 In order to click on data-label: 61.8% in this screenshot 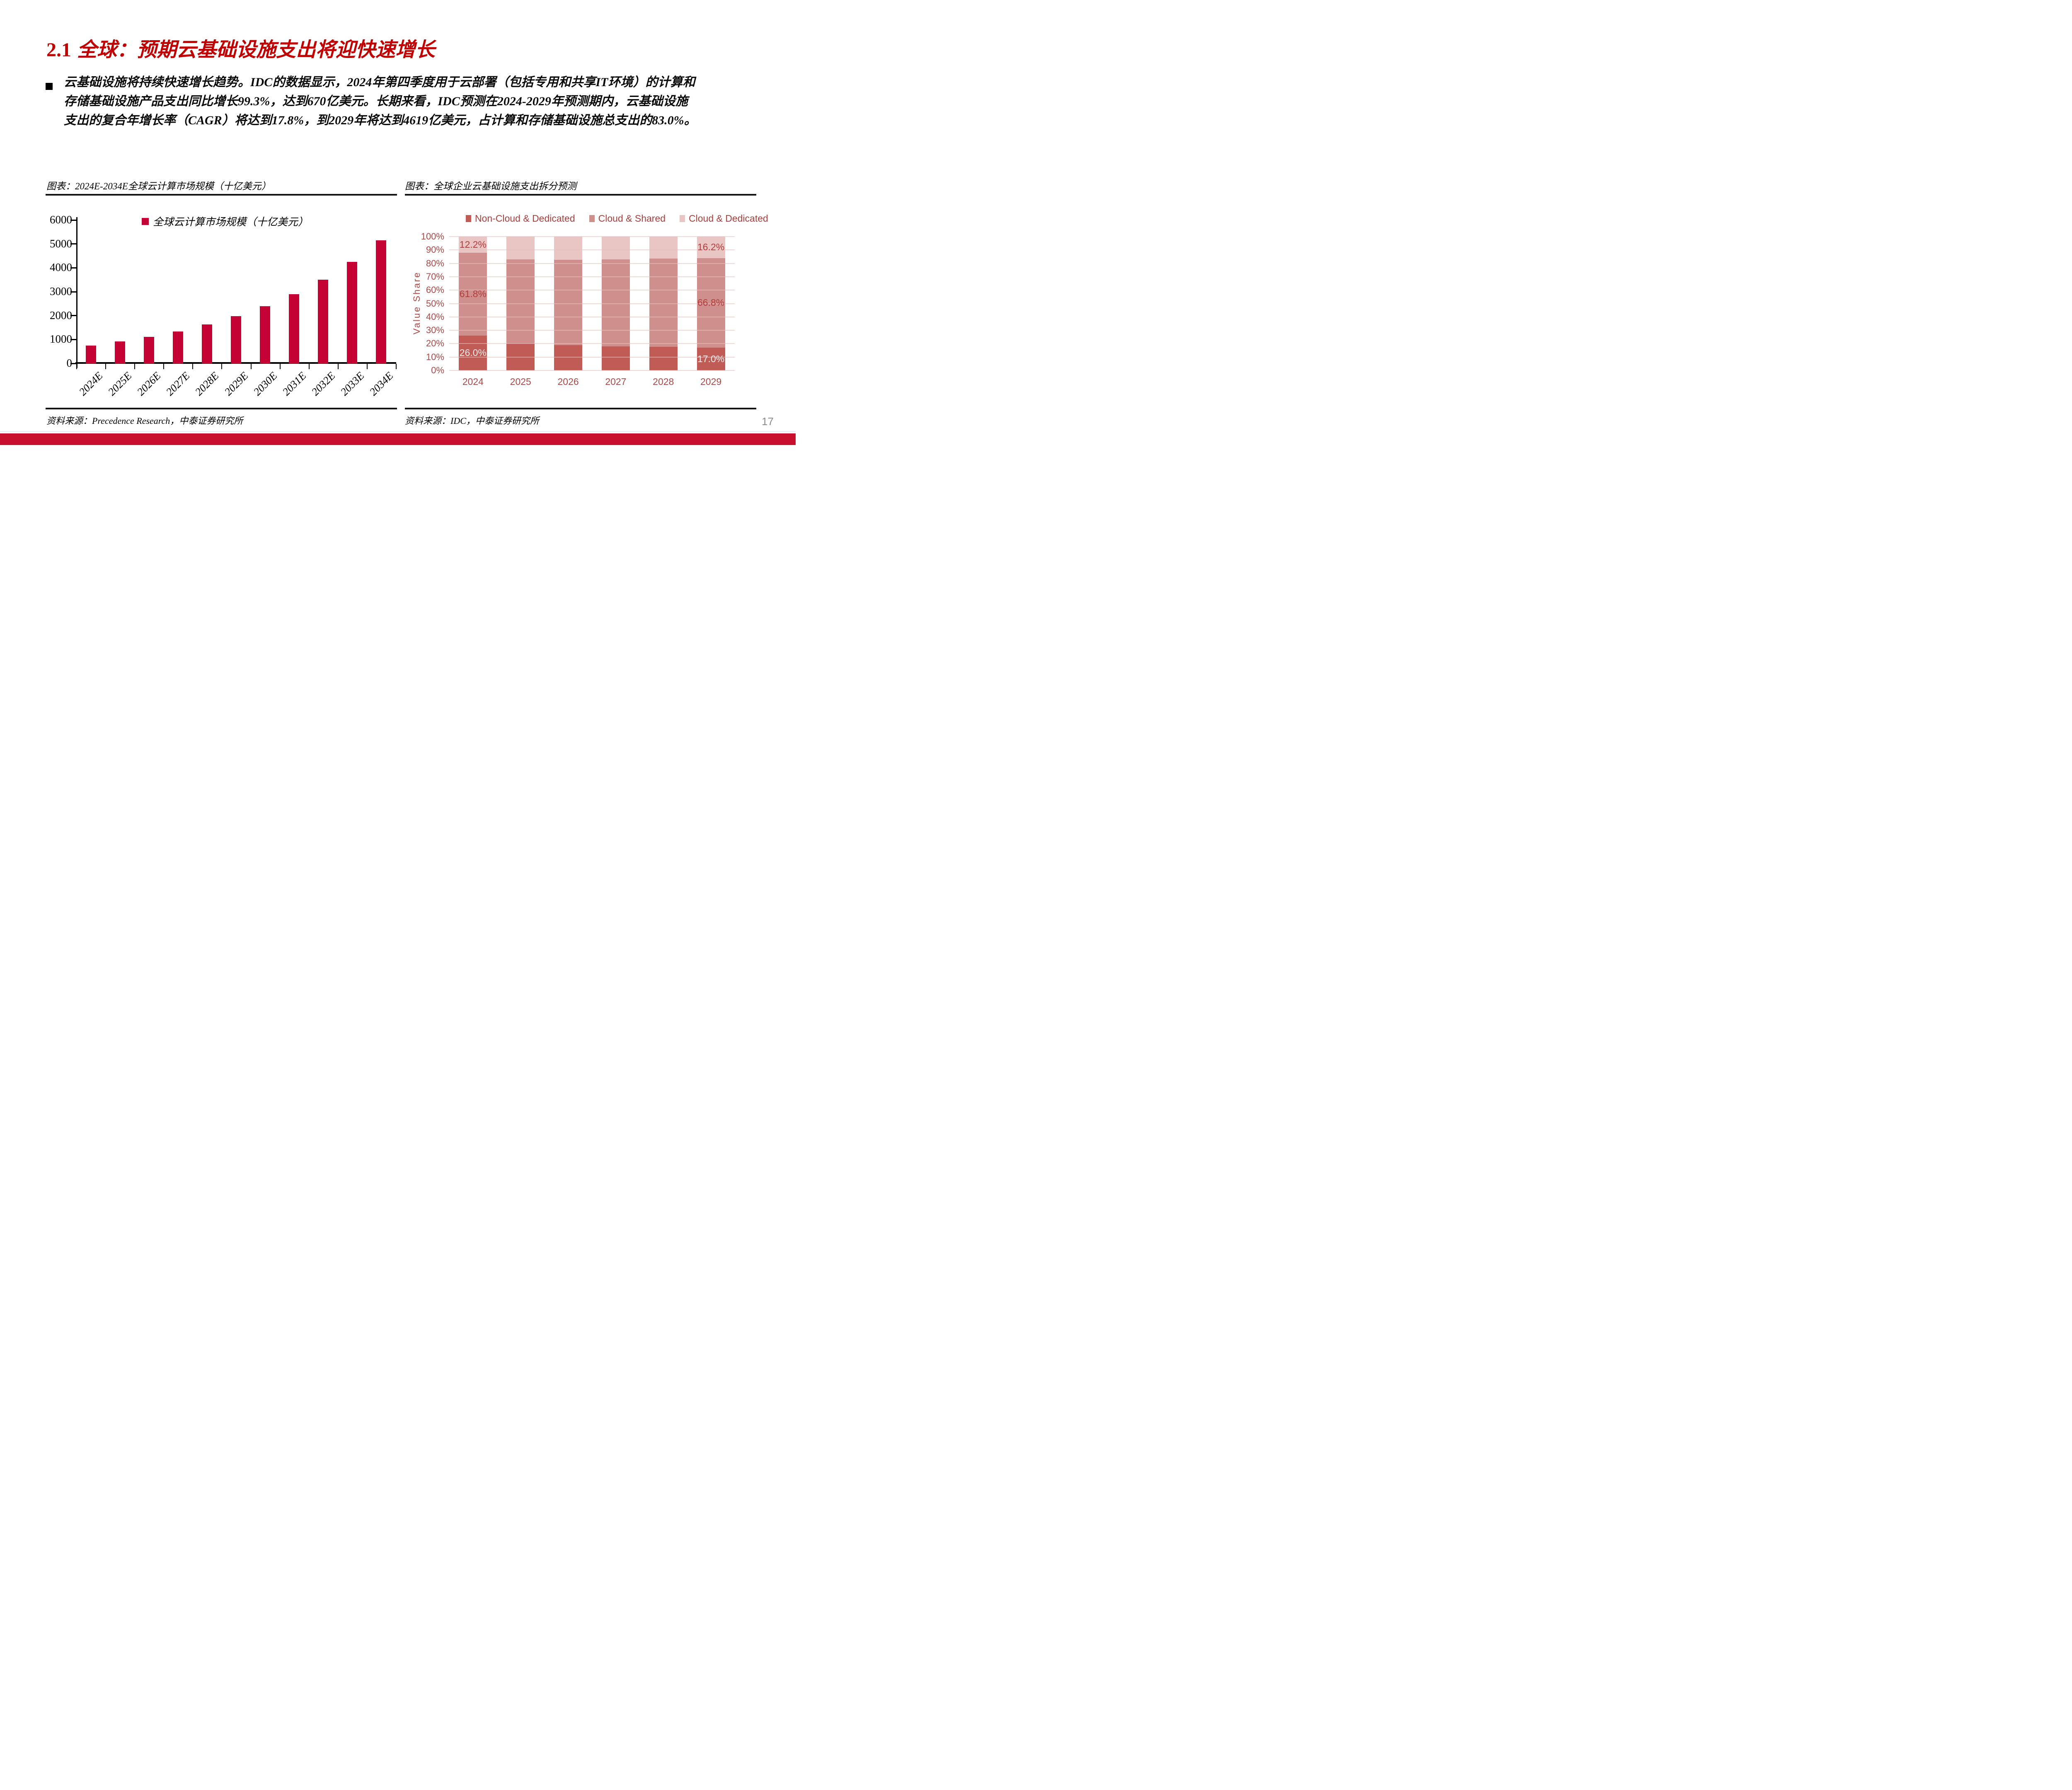, I will do `click(473, 294)`.